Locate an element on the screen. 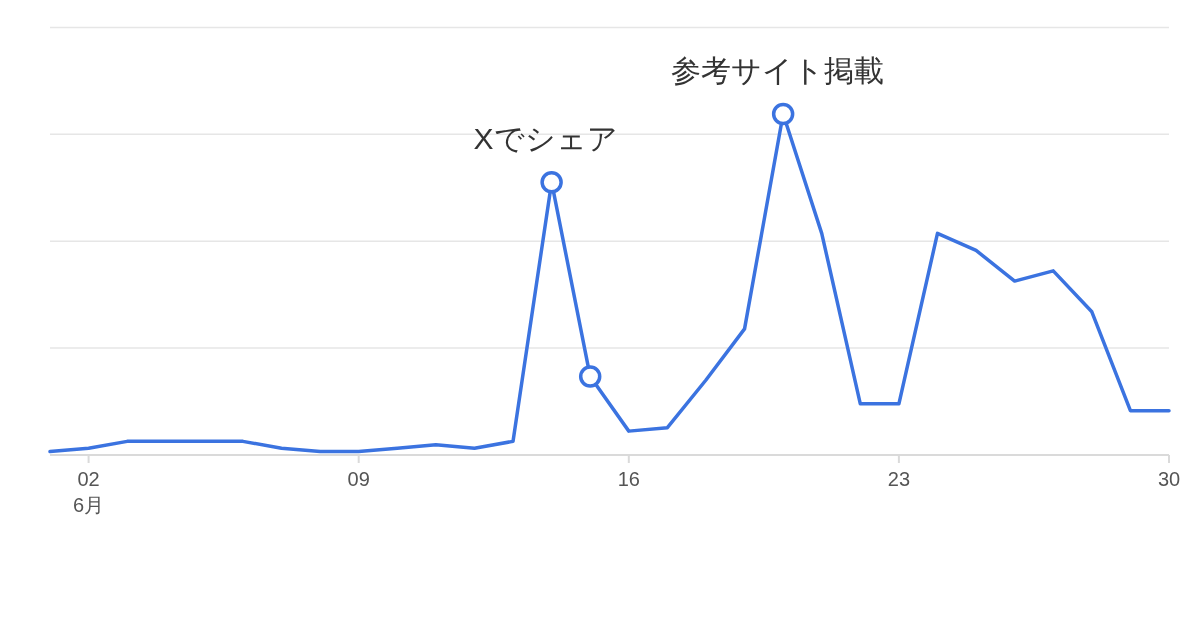 The width and height of the screenshot is (1200, 628). annotation: 参考サイト掲載 is located at coordinates (777, 70).